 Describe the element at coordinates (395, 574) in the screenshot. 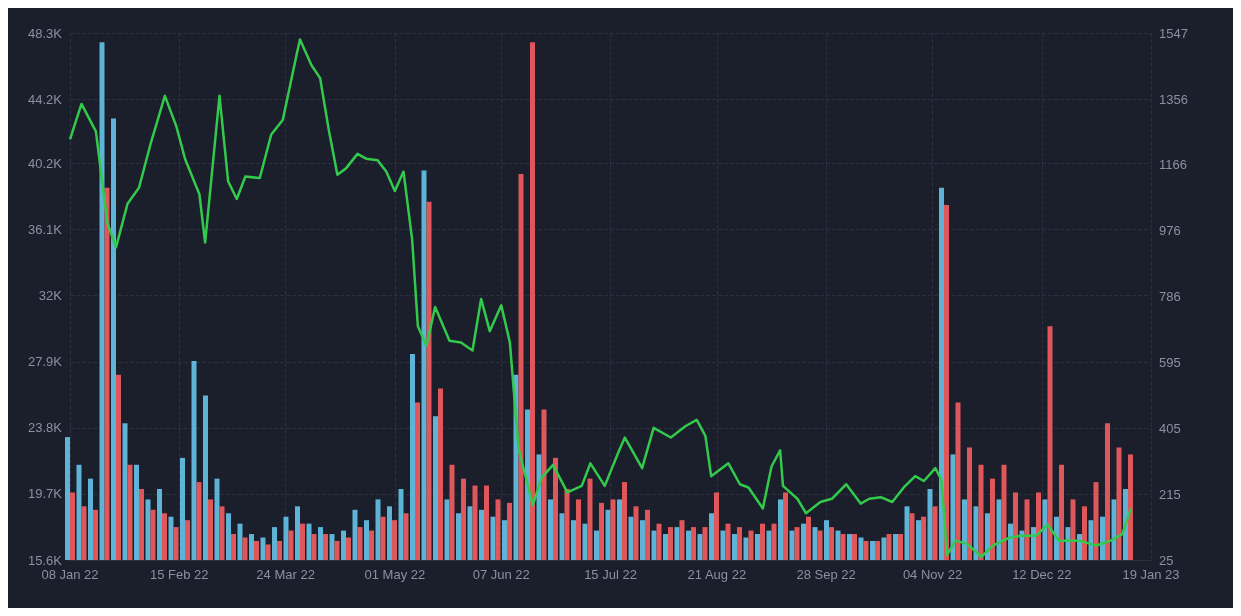

I see `x-tick-label: 01 May 22` at that location.